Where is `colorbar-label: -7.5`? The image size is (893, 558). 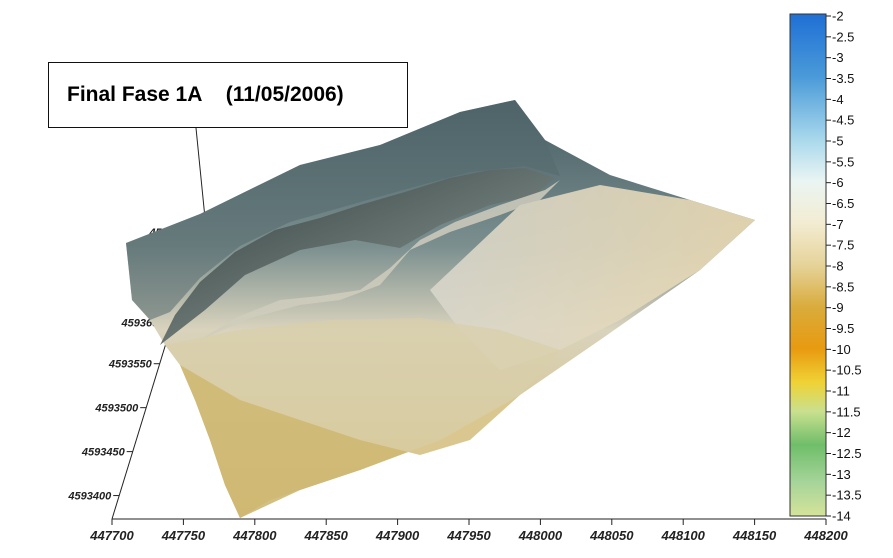
colorbar-label: -7.5 is located at coordinates (843, 245).